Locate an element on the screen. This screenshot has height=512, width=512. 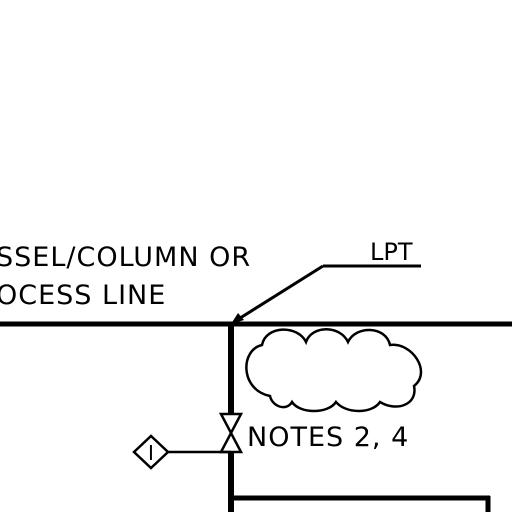
instrument-tag: I is located at coordinates (151, 453).